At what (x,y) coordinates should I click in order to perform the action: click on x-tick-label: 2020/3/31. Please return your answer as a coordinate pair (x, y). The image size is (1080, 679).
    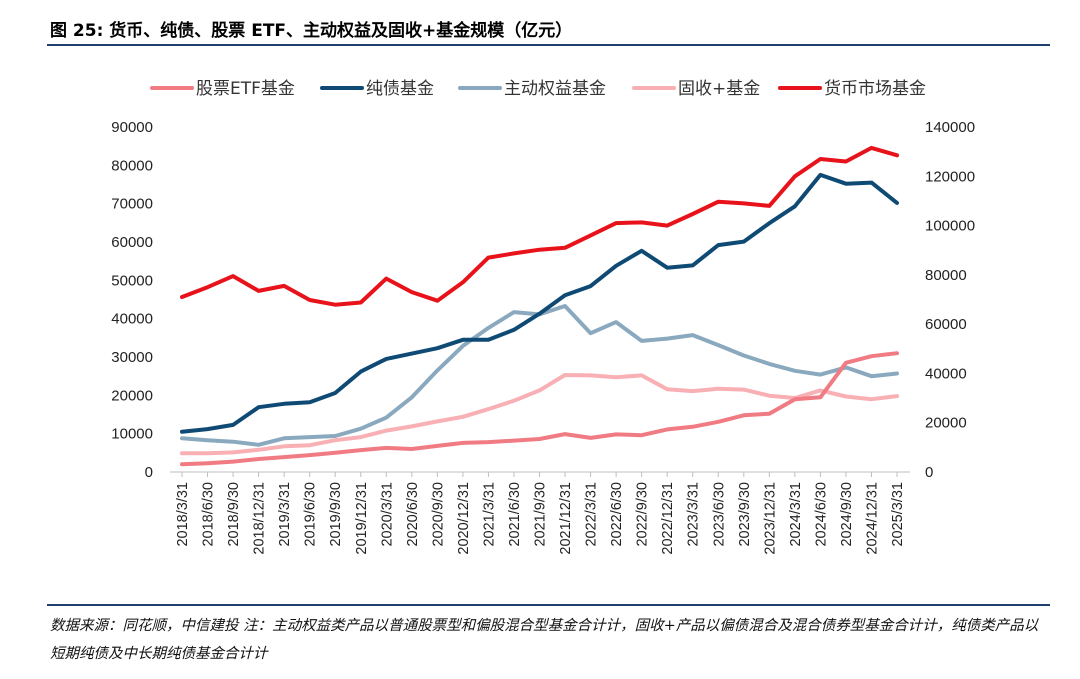
    Looking at the image, I should click on (387, 514).